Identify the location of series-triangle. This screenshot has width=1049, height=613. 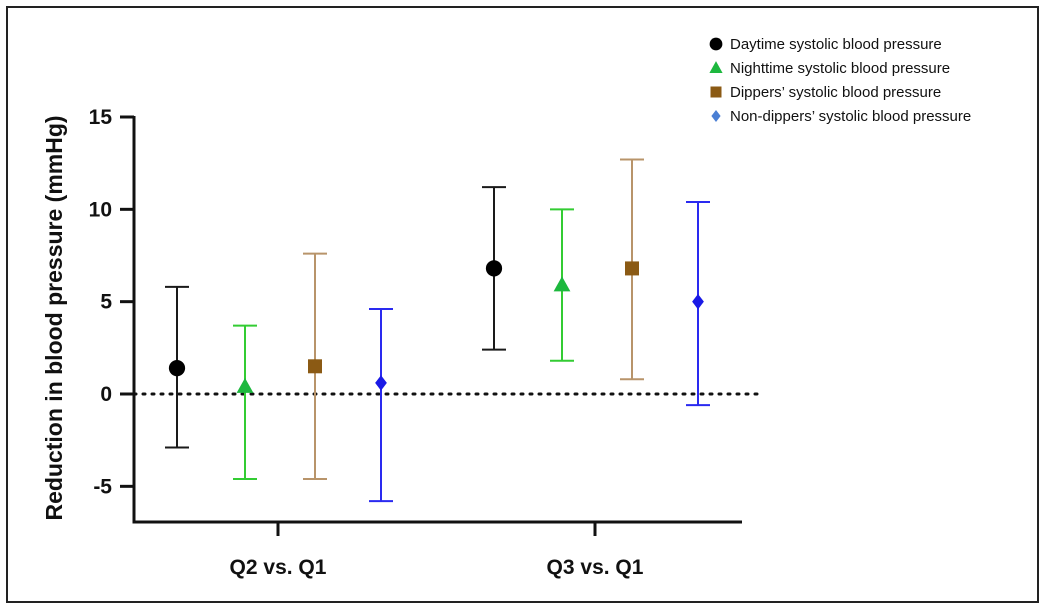
(403, 344).